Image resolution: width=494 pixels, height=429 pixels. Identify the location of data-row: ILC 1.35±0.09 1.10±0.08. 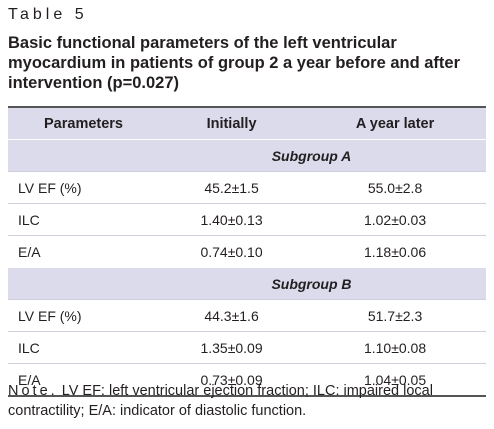
(247, 347).